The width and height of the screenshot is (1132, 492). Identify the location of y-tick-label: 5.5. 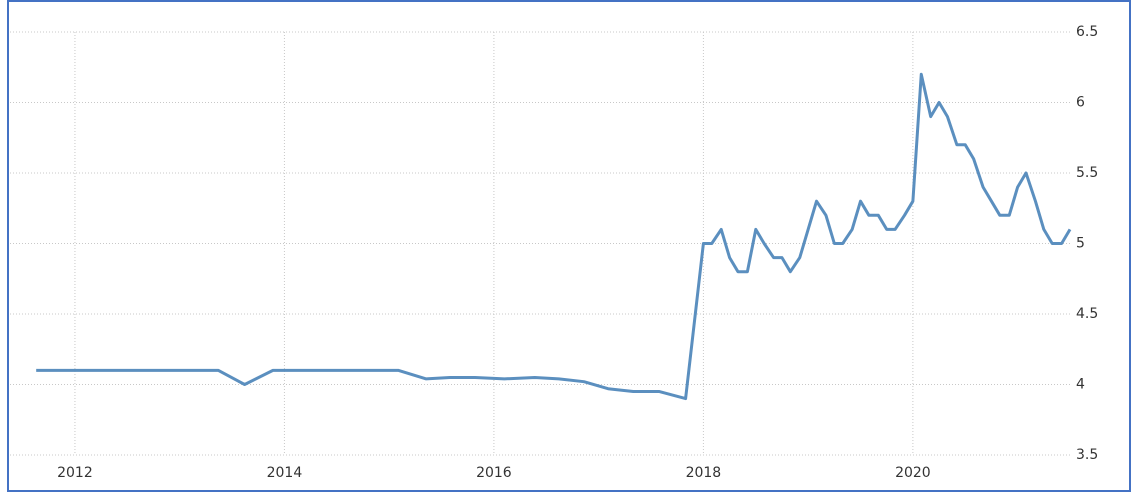
(1087, 173).